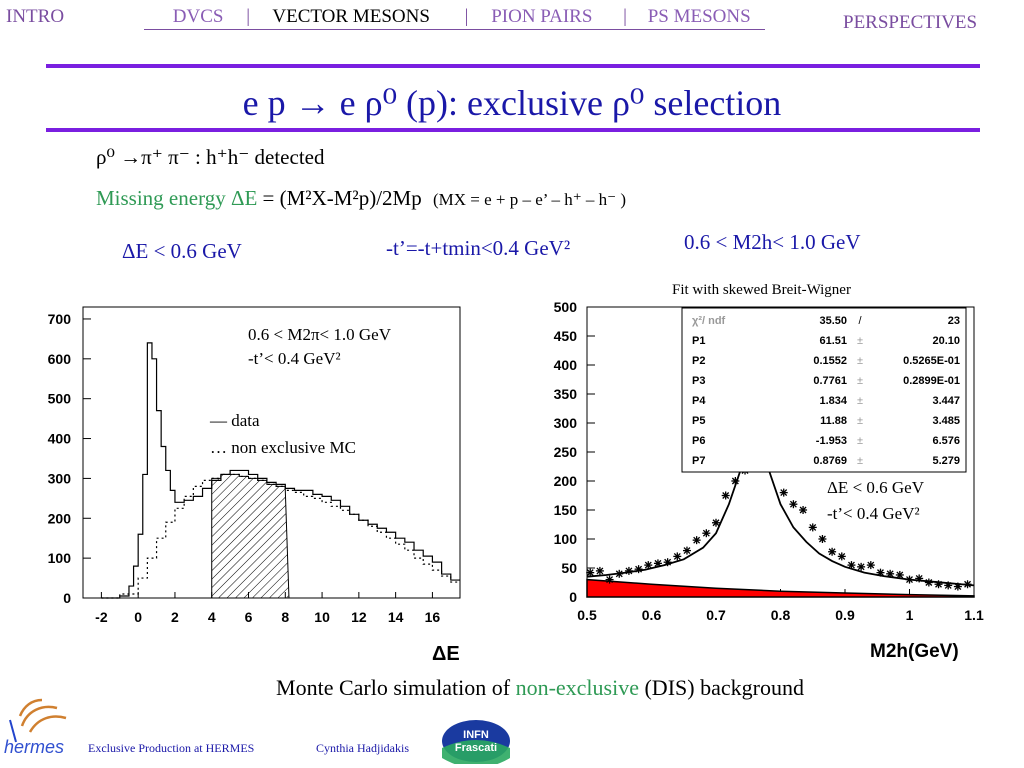 The image size is (1024, 768). I want to click on y-tick-label: 700, so click(60, 319).